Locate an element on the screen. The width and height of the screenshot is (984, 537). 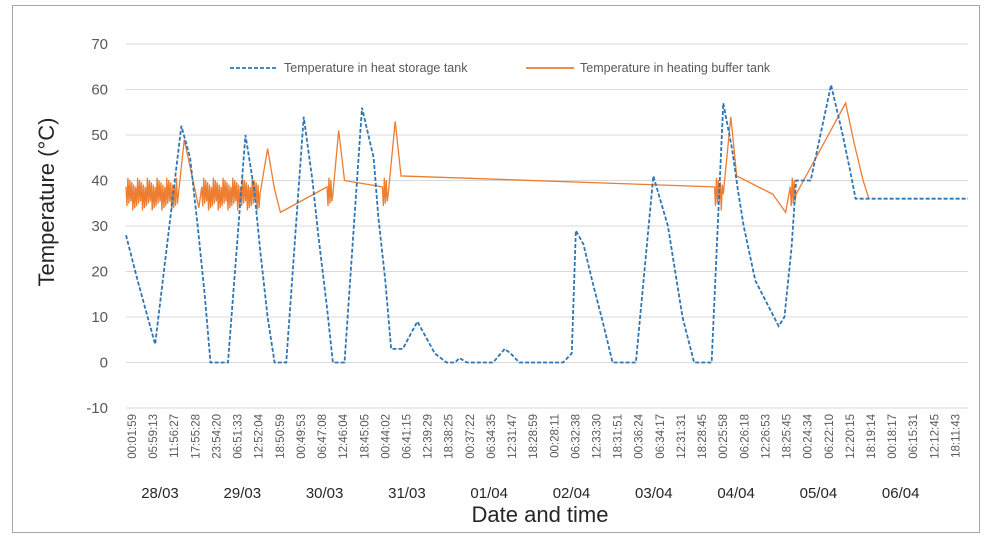
x-tick-label: 00:49:53 is located at coordinates (302, 436).